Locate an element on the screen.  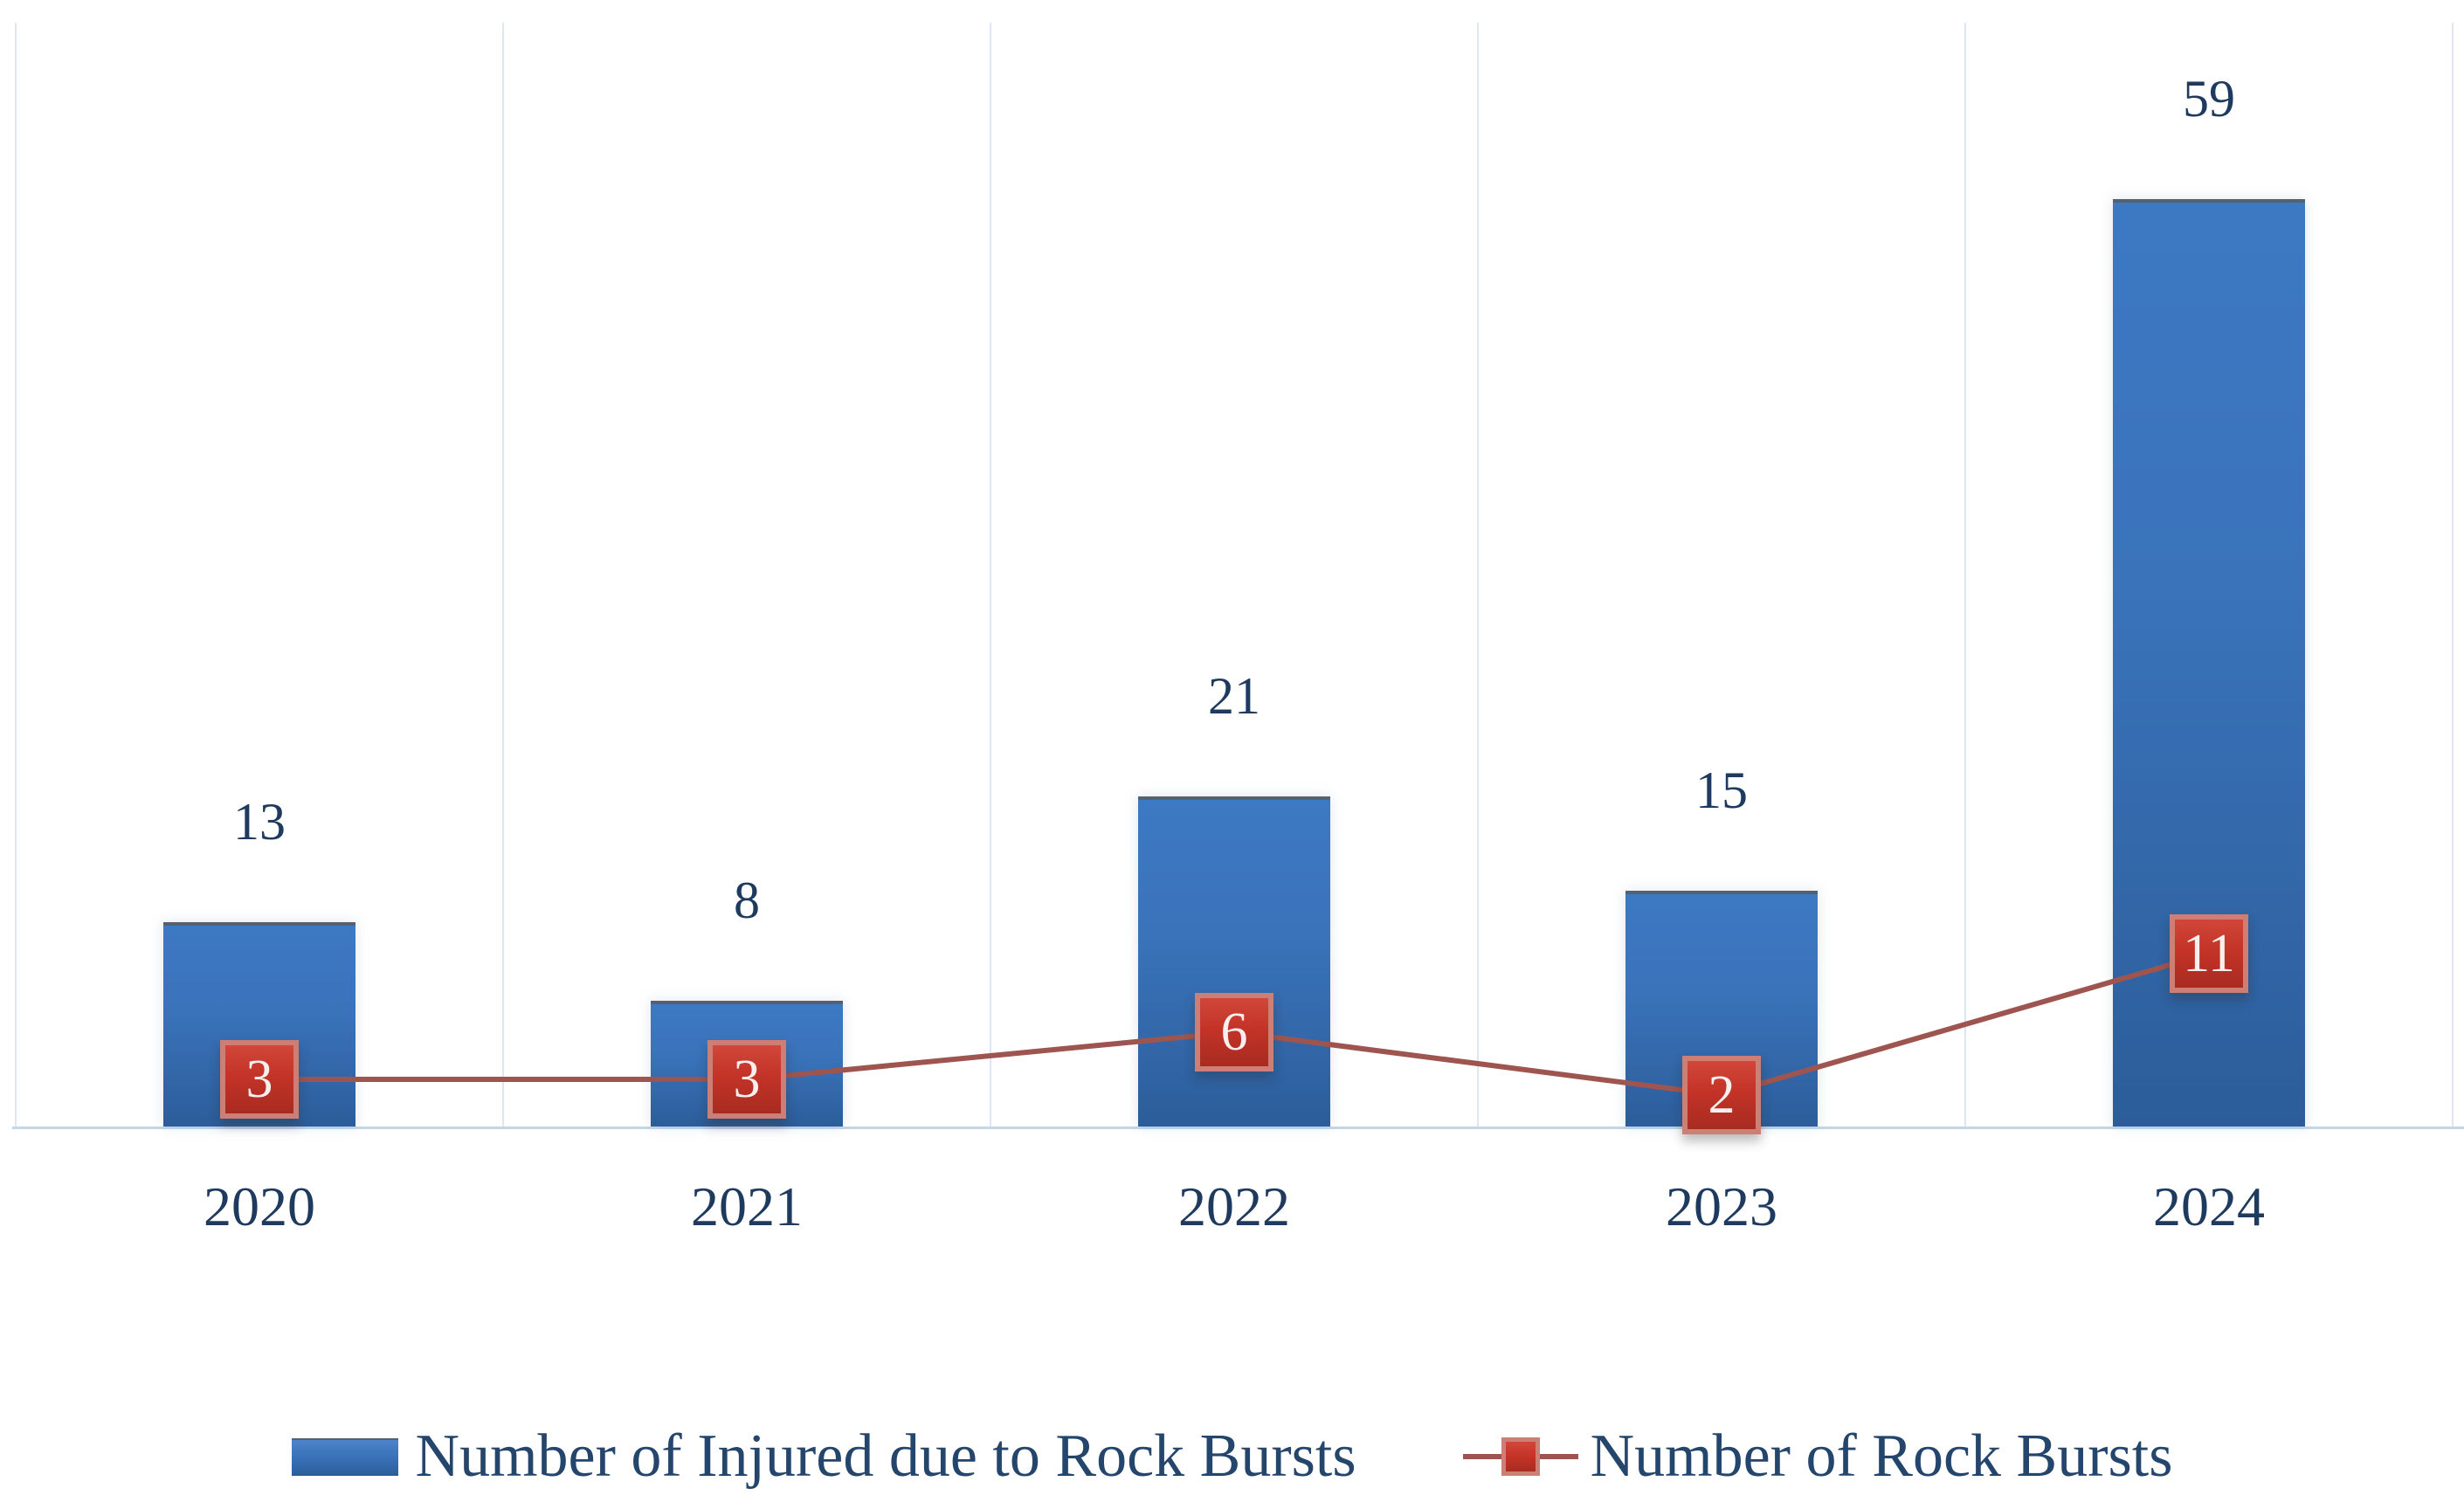
legend-item-injured: Number of Injured due to Rock Bursts is located at coordinates (823, 1457).